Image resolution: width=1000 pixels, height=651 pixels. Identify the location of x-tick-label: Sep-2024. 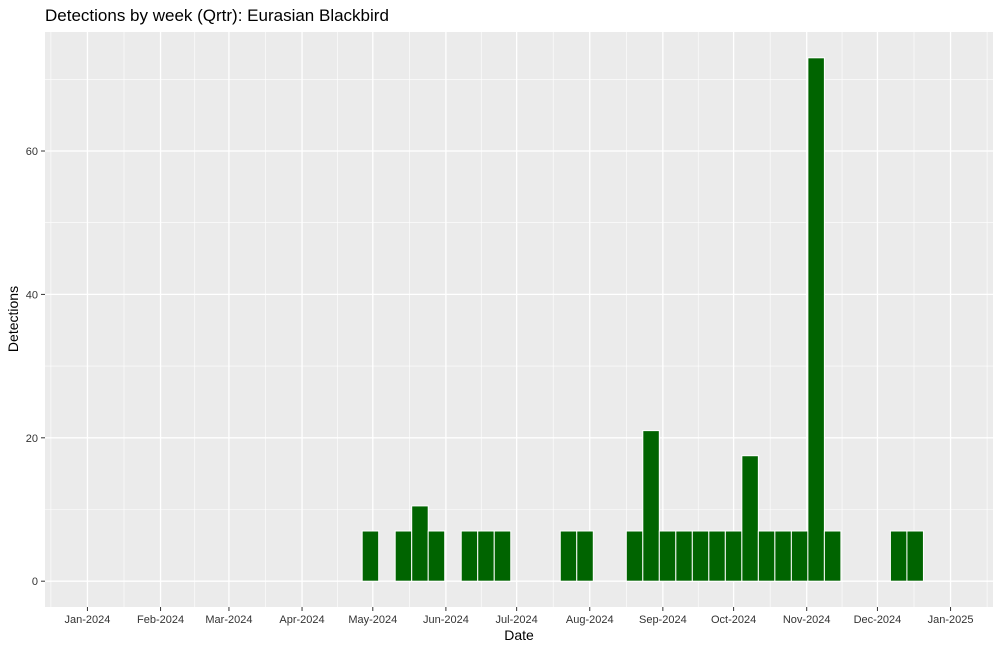
(663, 620).